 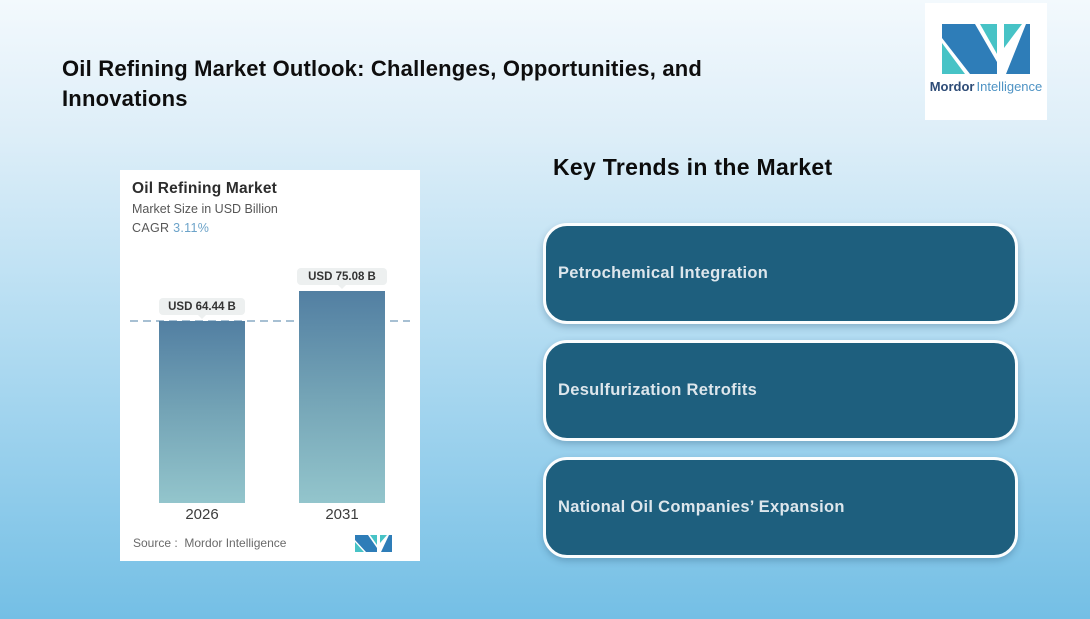 What do you see at coordinates (202, 412) in the screenshot?
I see `bar-2026` at bounding box center [202, 412].